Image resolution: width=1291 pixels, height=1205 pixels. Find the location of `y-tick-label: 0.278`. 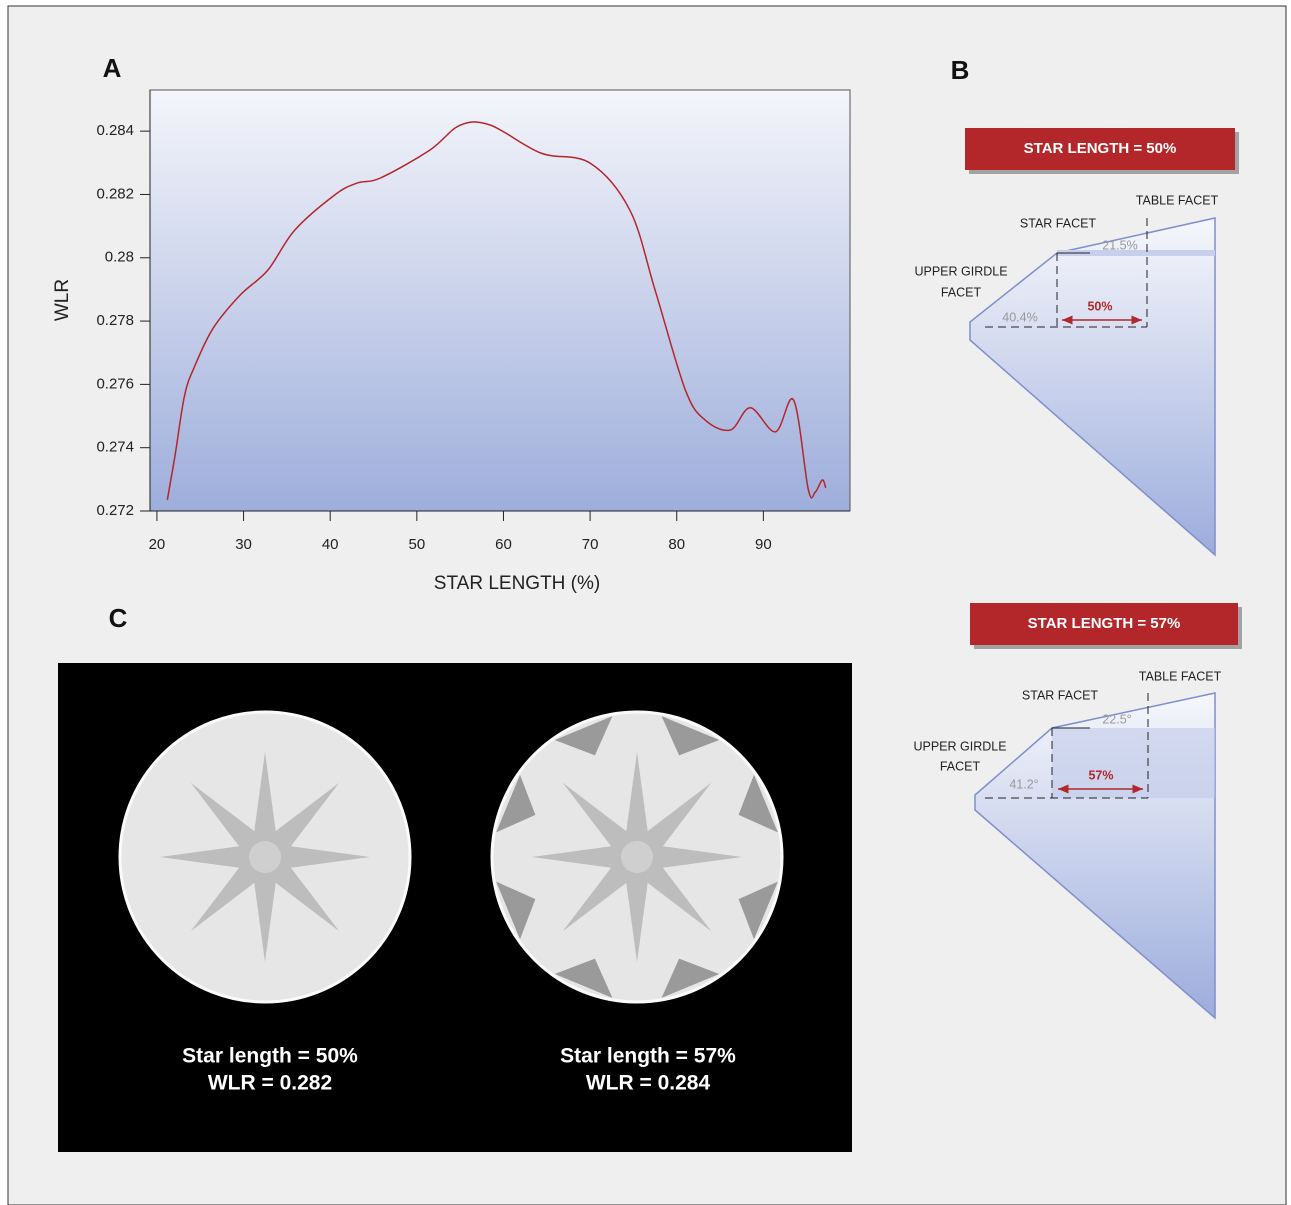

y-tick-label: 0.278 is located at coordinates (115, 320).